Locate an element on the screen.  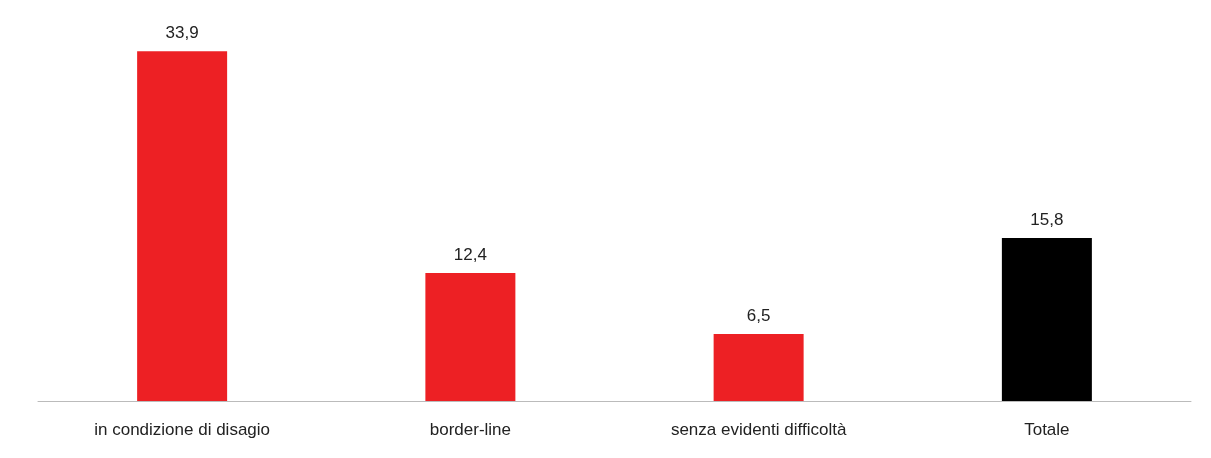
x-tick-label: border-line is located at coordinates (470, 429).